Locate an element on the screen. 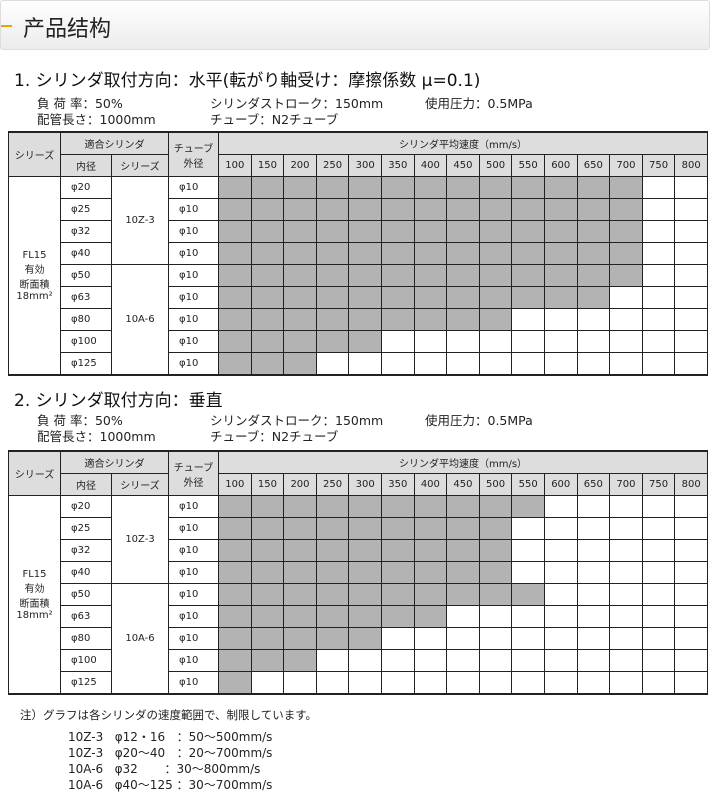 The width and height of the screenshot is (710, 793). section-title: 2. シリンダ取付方向：垂直 is located at coordinates (118, 401).